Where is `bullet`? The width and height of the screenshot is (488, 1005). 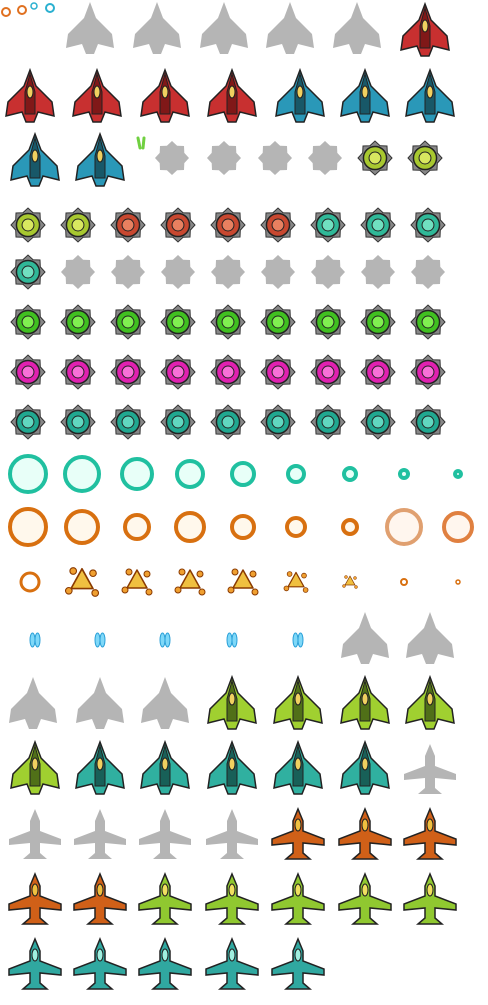 bullet is located at coordinates (165, 640).